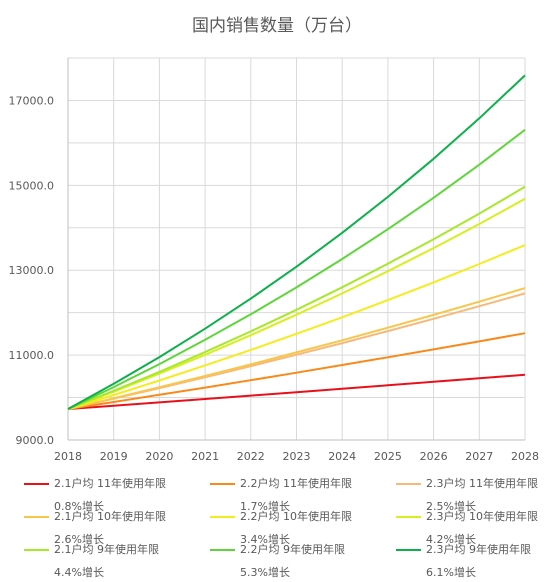 This screenshot has height=582, width=554. What do you see at coordinates (106, 549) in the screenshot?
I see `legend-label: 2.1户均 9年使用年限` at bounding box center [106, 549].